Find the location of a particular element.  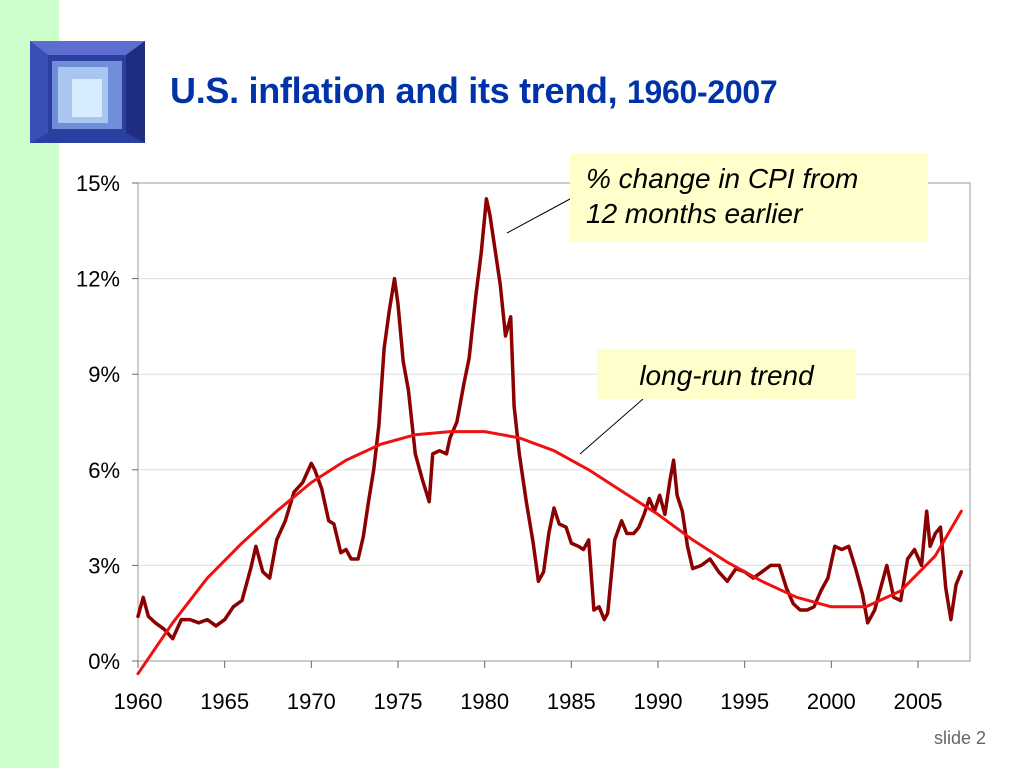

title-years: 1960-2007 is located at coordinates (702, 92).